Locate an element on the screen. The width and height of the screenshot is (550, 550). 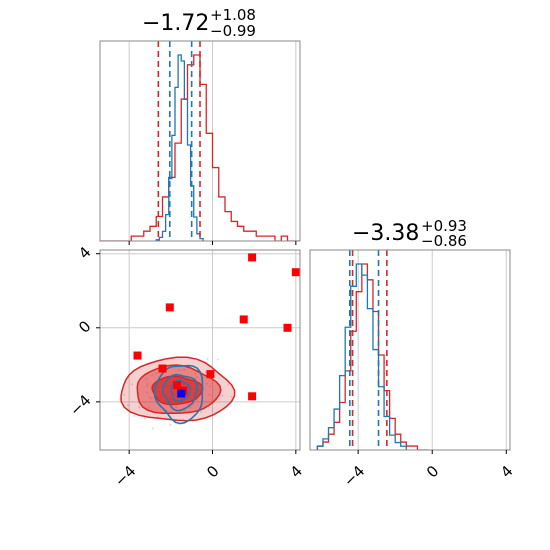
joint-blue-contours is located at coordinates (178, 394).